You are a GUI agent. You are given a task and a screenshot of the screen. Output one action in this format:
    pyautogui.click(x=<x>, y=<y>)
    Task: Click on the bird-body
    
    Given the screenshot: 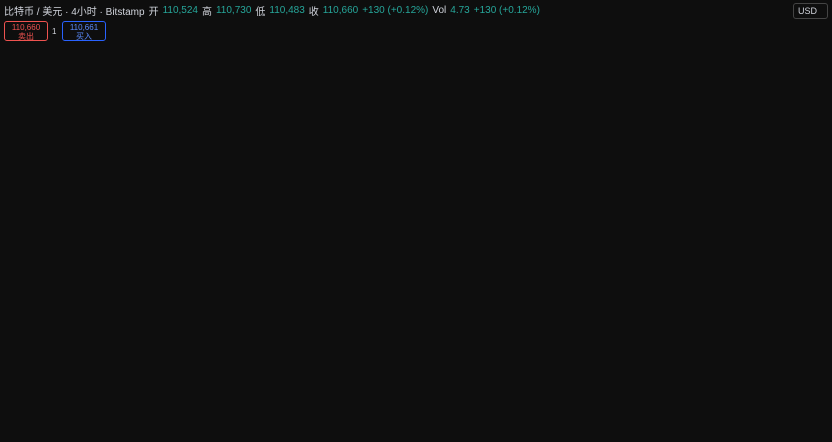 What is the action you would take?
    pyautogui.click(x=663, y=396)
    